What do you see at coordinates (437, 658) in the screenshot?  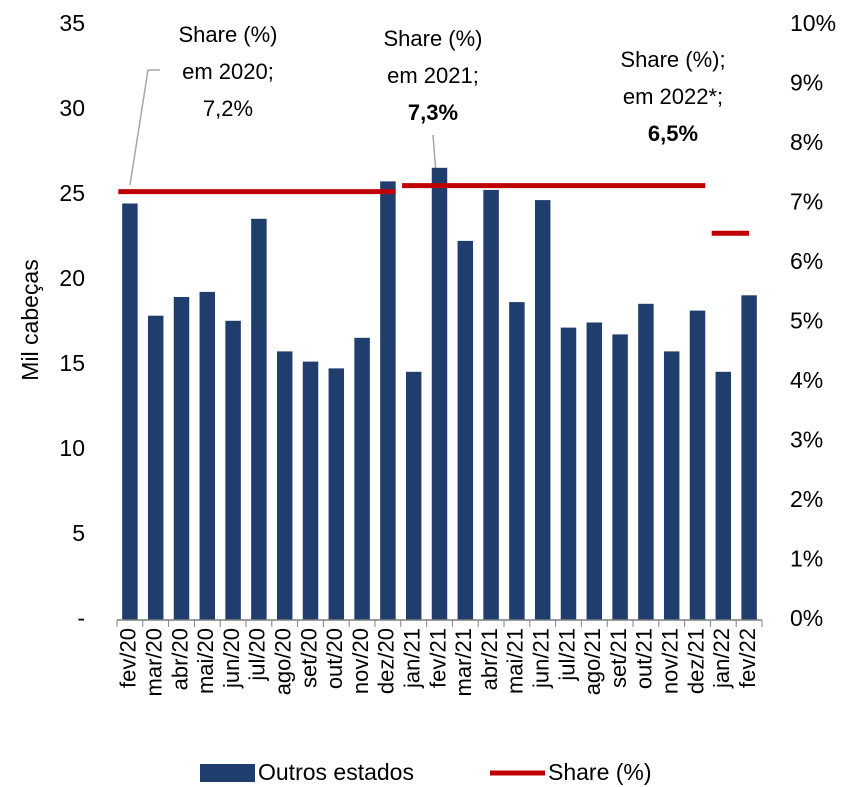 I see `x-tick-label: fev/21` at bounding box center [437, 658].